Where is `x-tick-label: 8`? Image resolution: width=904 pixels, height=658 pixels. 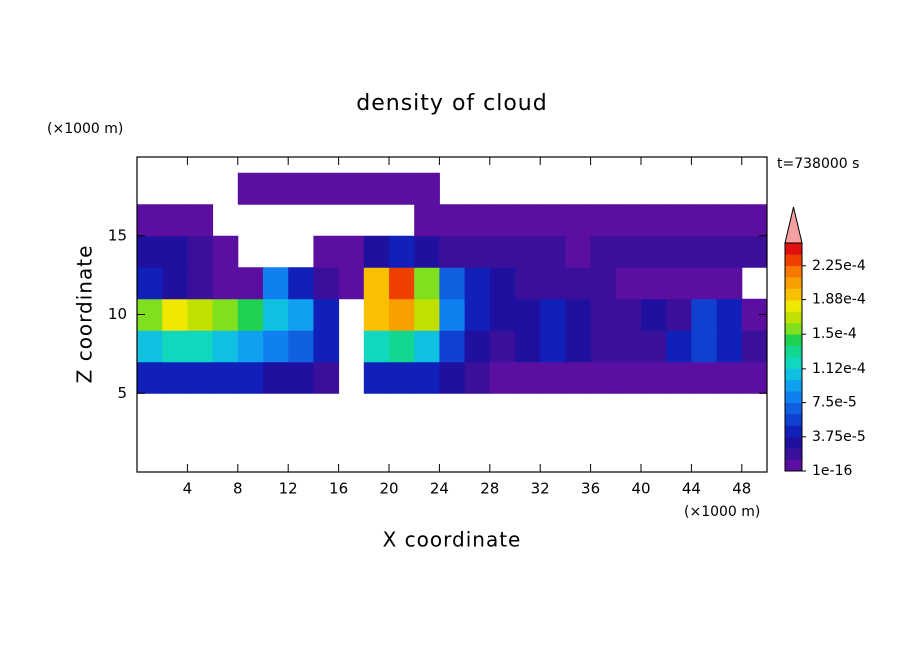
x-tick-label: 8 is located at coordinates (238, 489).